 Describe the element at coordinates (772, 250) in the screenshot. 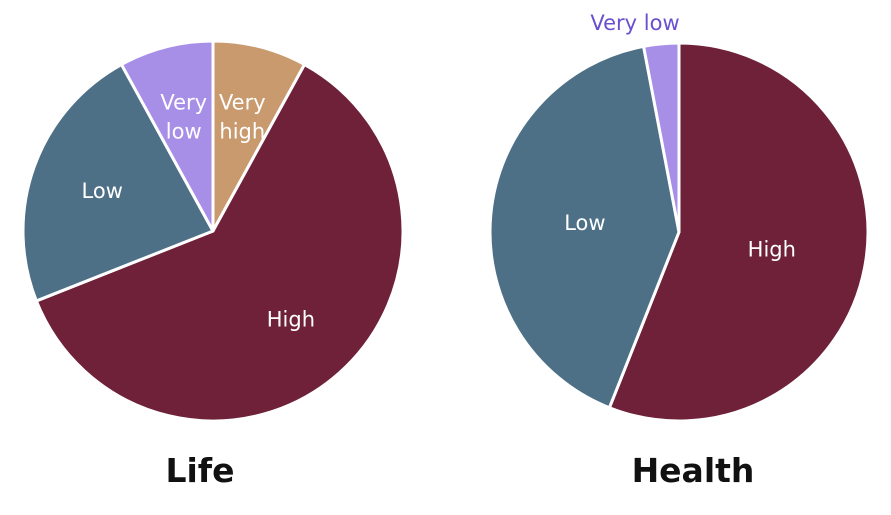

I see `health-label-high: High` at that location.